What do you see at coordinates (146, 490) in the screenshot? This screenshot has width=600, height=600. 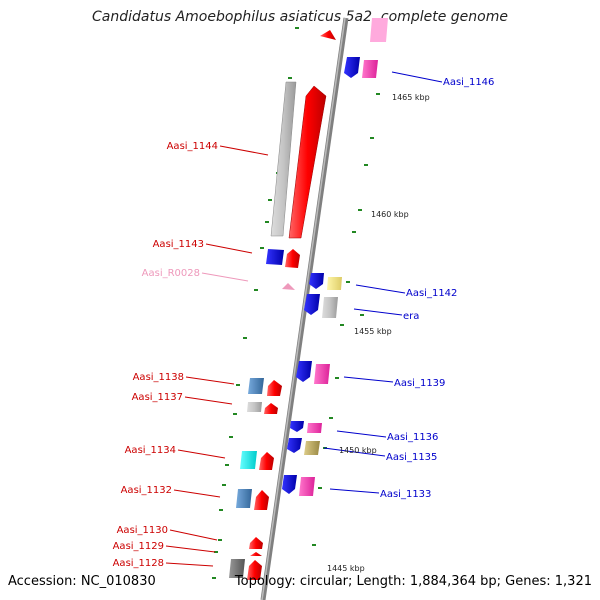 I see `gene-label-left: Aasi_1132` at bounding box center [146, 490].